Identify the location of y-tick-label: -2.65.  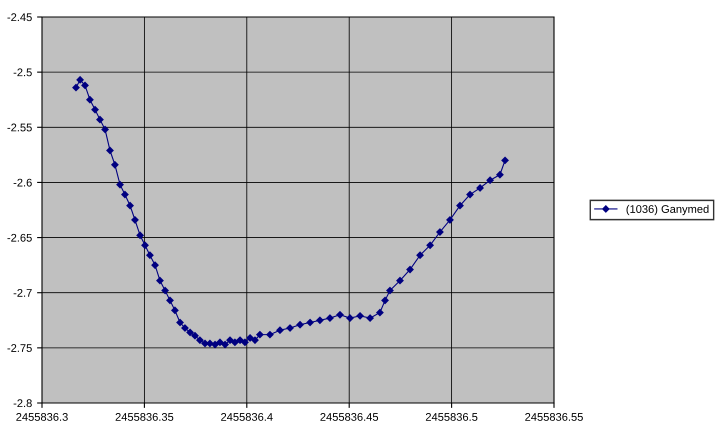
(19, 238).